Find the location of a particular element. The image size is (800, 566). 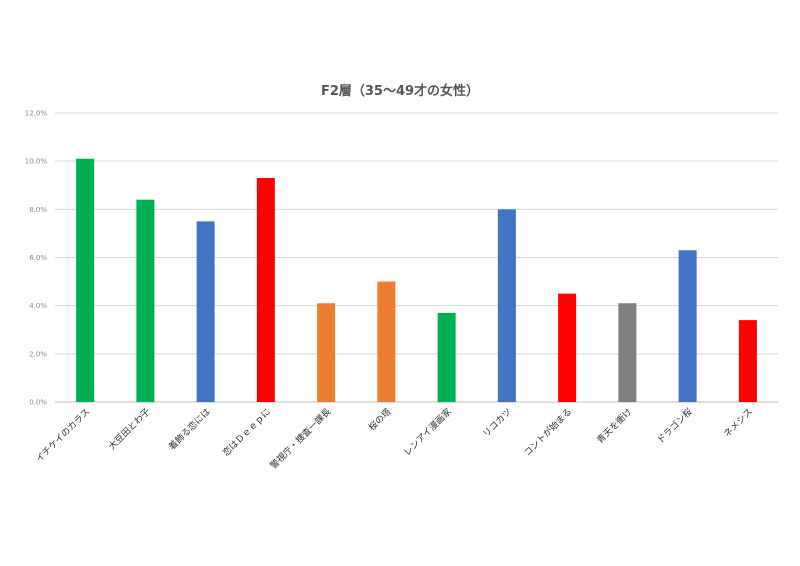

x-tick-label: イチケイのカラス is located at coordinates (63, 435).